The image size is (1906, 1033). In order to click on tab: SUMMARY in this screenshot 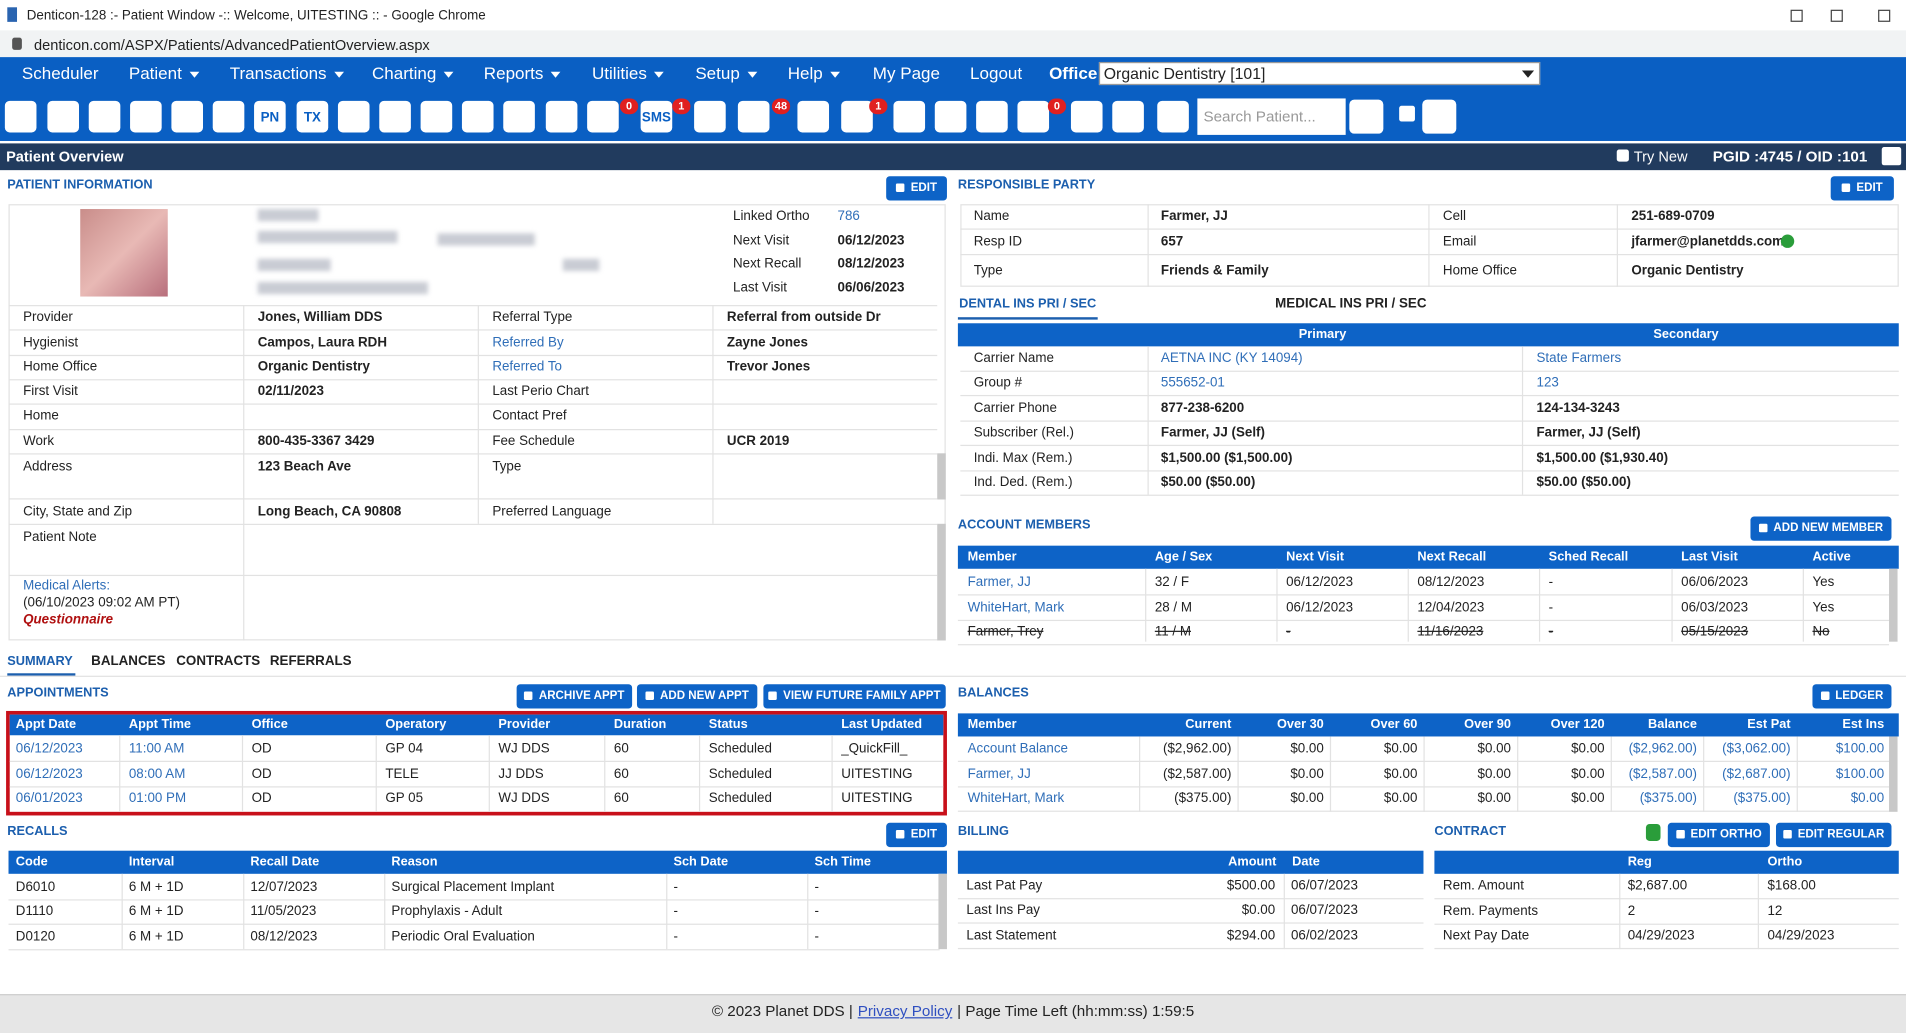, I will do `click(40, 661)`.